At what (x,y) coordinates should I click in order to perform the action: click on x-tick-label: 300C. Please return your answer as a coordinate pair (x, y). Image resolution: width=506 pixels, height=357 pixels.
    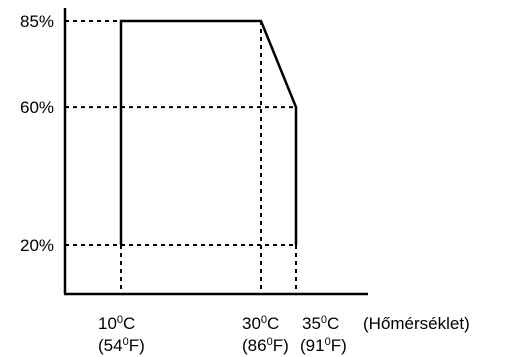
    Looking at the image, I should click on (260, 323).